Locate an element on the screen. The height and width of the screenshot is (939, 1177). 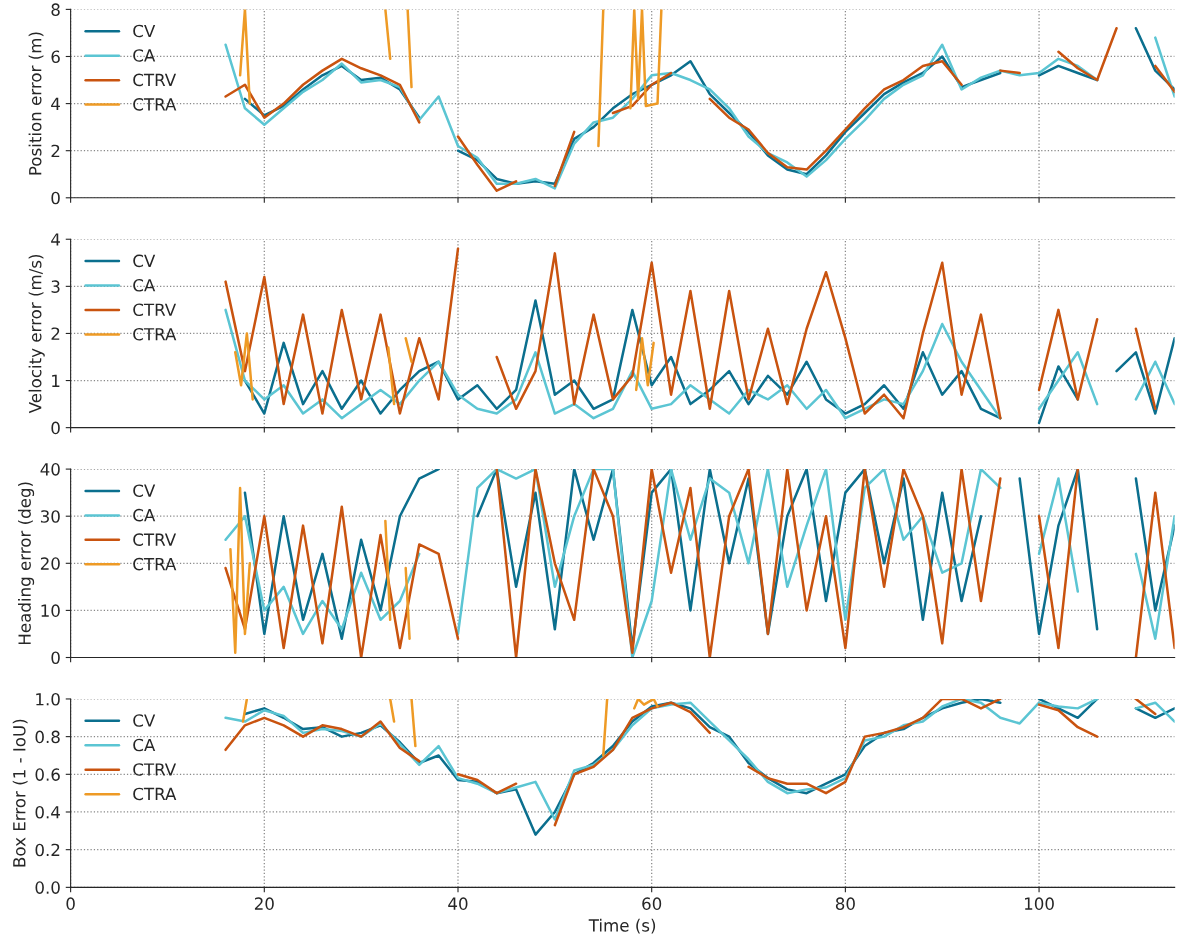
y-tick-label: 0.0 is located at coordinates (47, 887).